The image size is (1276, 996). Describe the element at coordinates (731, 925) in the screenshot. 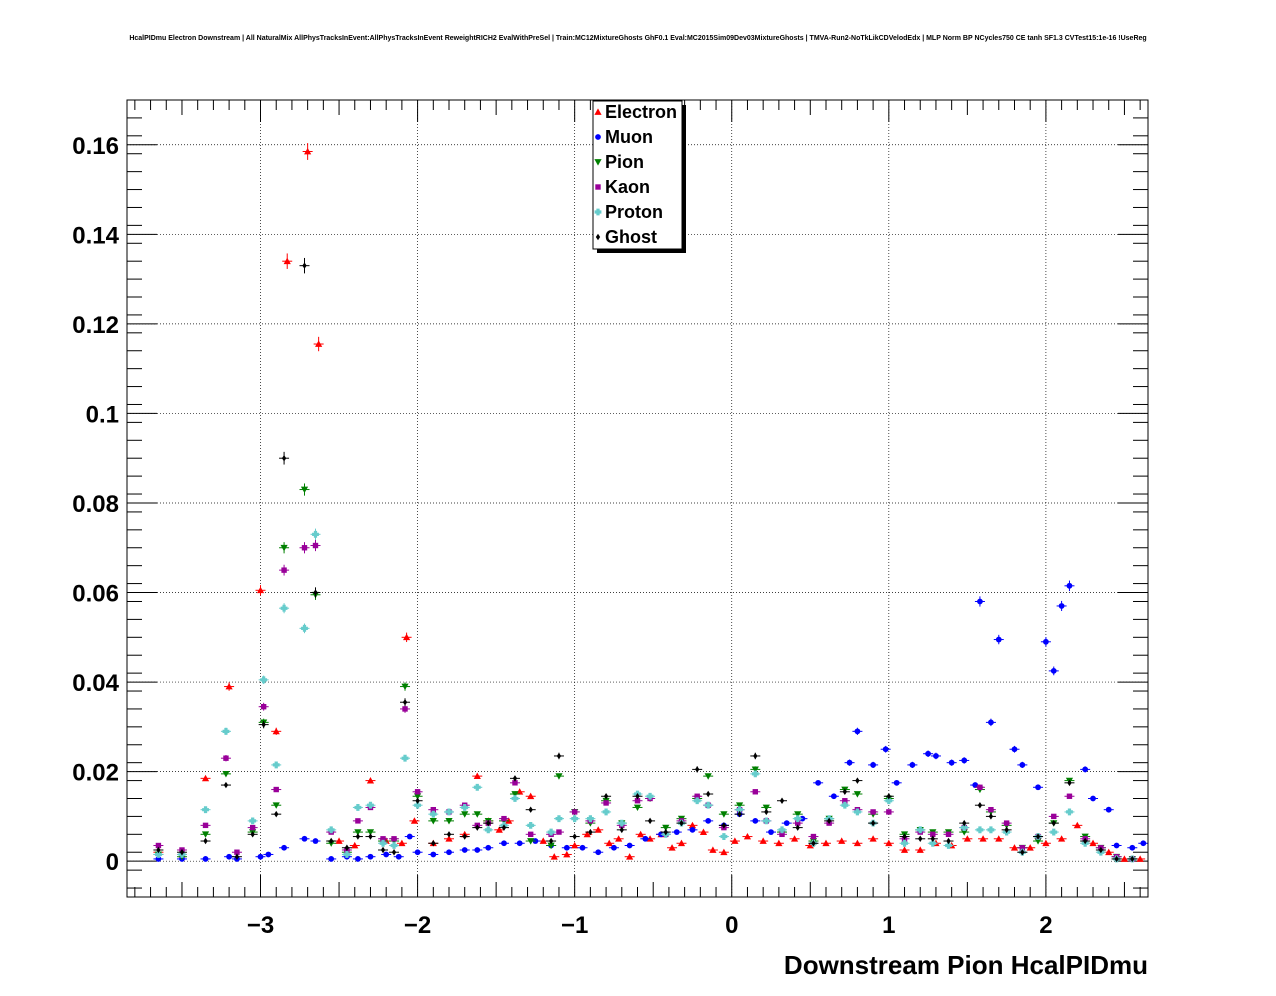

I see `x-tick-label: 0` at that location.